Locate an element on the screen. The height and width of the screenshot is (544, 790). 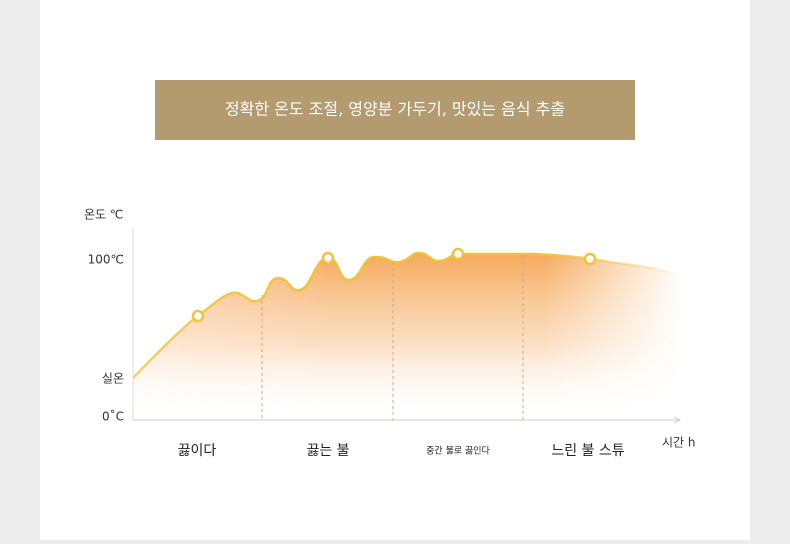
phase-label: 중간 불로 끓인다 is located at coordinates (458, 451).